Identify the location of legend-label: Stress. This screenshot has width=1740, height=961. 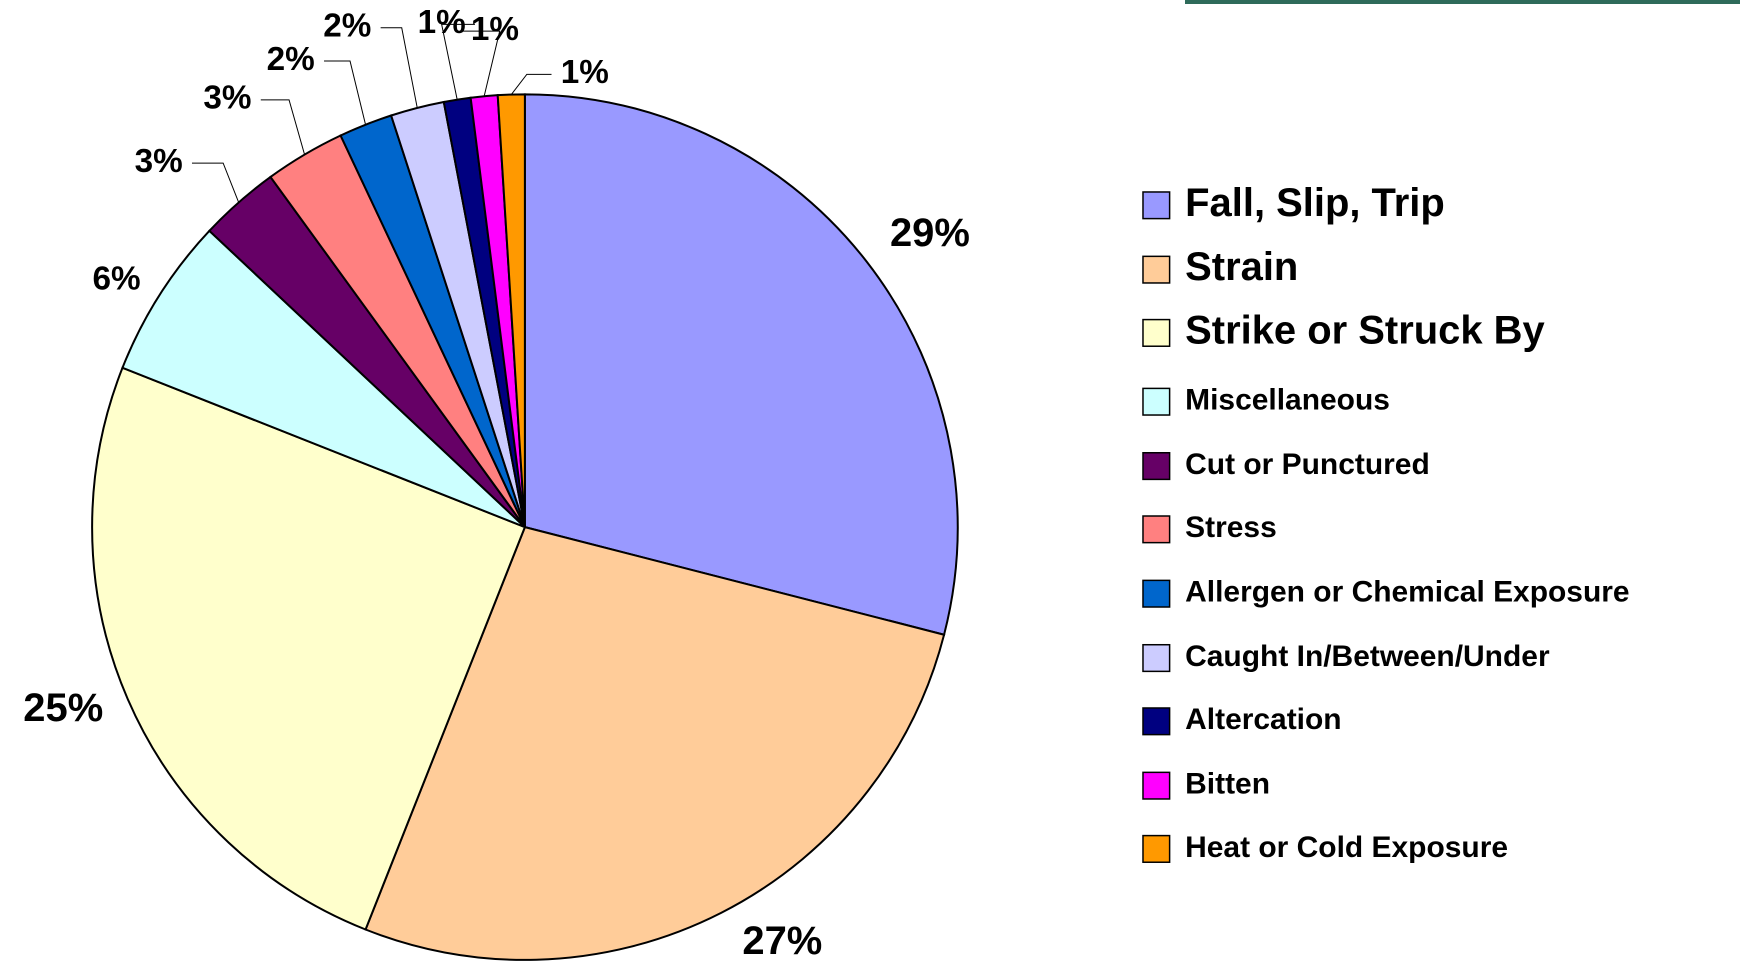
(1231, 527).